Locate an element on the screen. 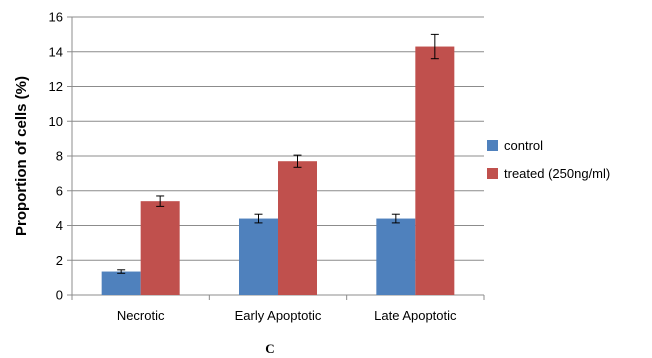 Image resolution: width=652 pixels, height=358 pixels. y-axis-label: Proportion of cells (%) is located at coordinates (21, 156).